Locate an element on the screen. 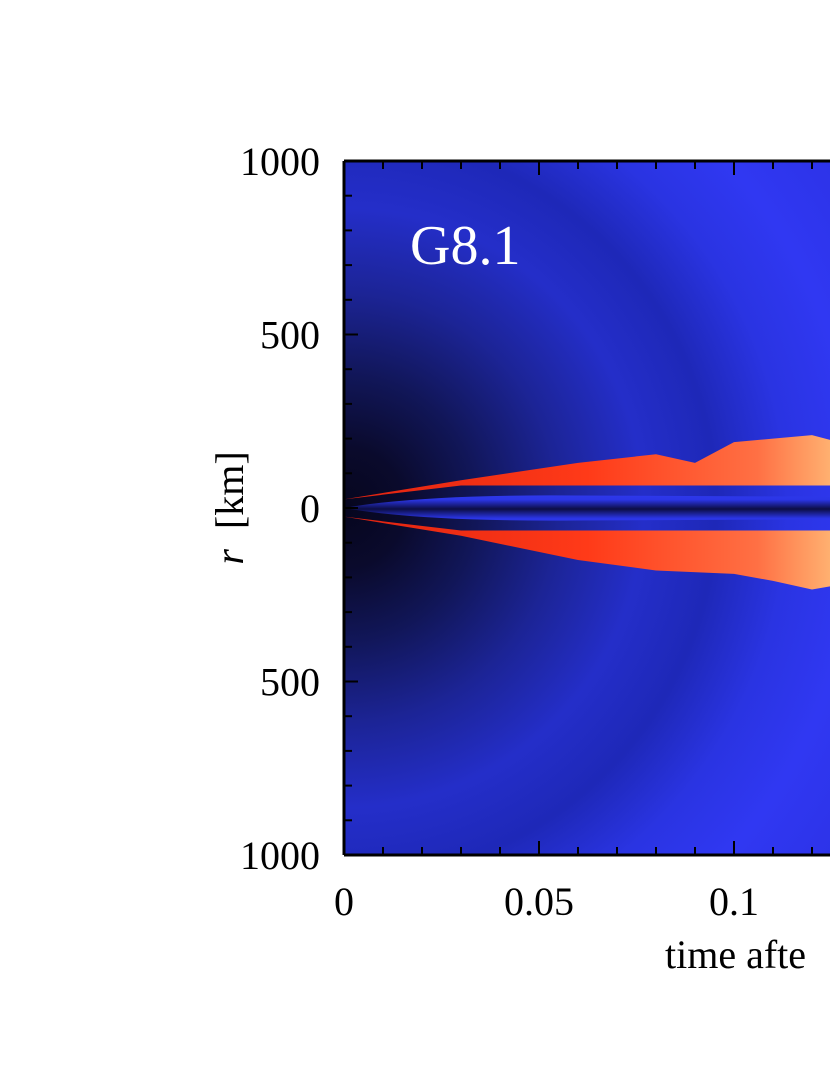 This screenshot has height=1075, width=830. x-tick-label: 0.1 is located at coordinates (734, 901).